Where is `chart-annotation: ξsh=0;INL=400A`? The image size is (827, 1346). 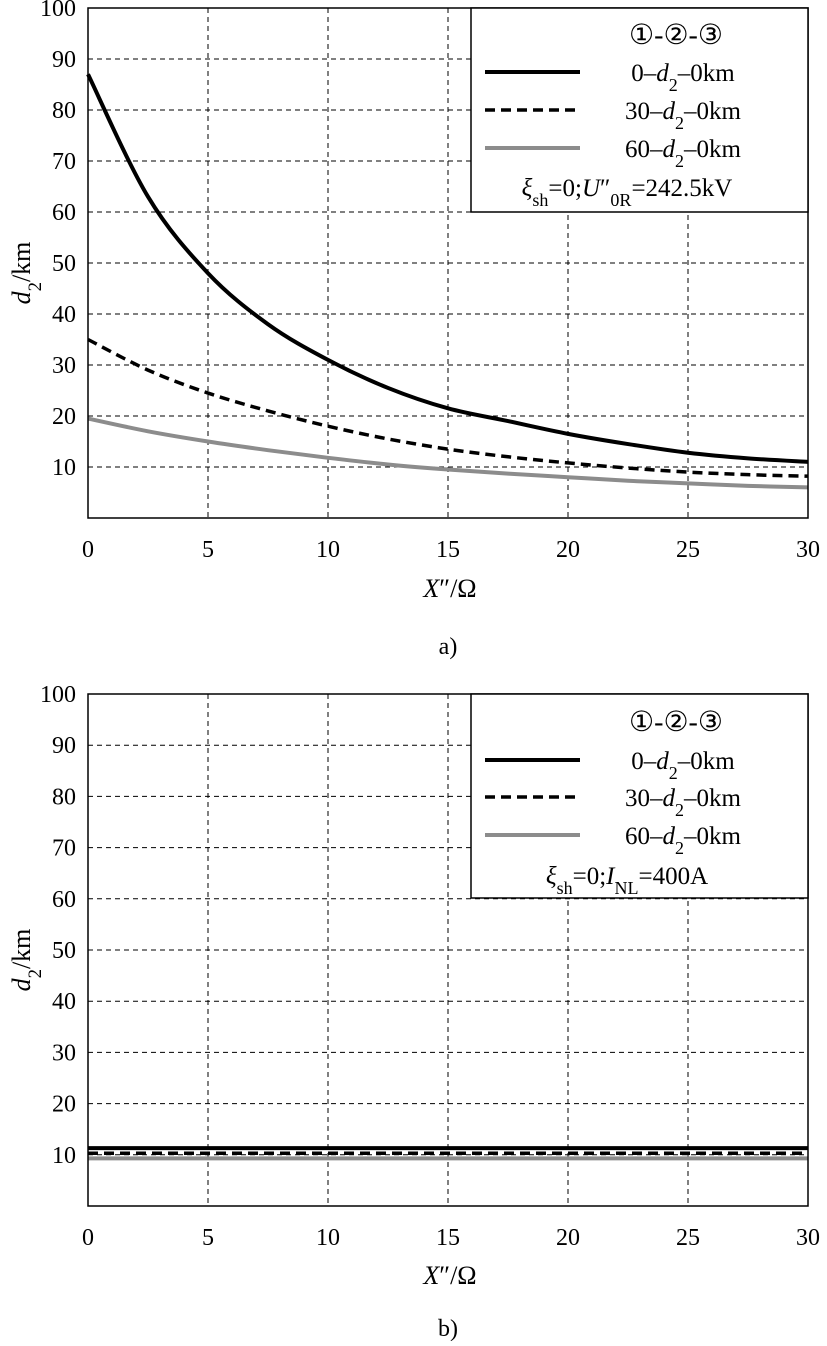
chart-annotation: ξsh=0;INL=400A is located at coordinates (627, 880).